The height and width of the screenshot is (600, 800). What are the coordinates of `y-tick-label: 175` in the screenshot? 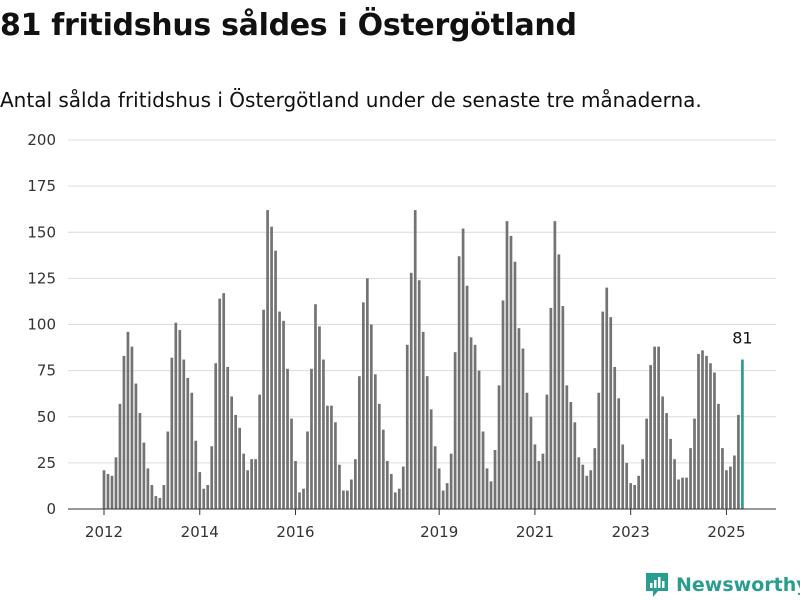 It's located at (41, 186).